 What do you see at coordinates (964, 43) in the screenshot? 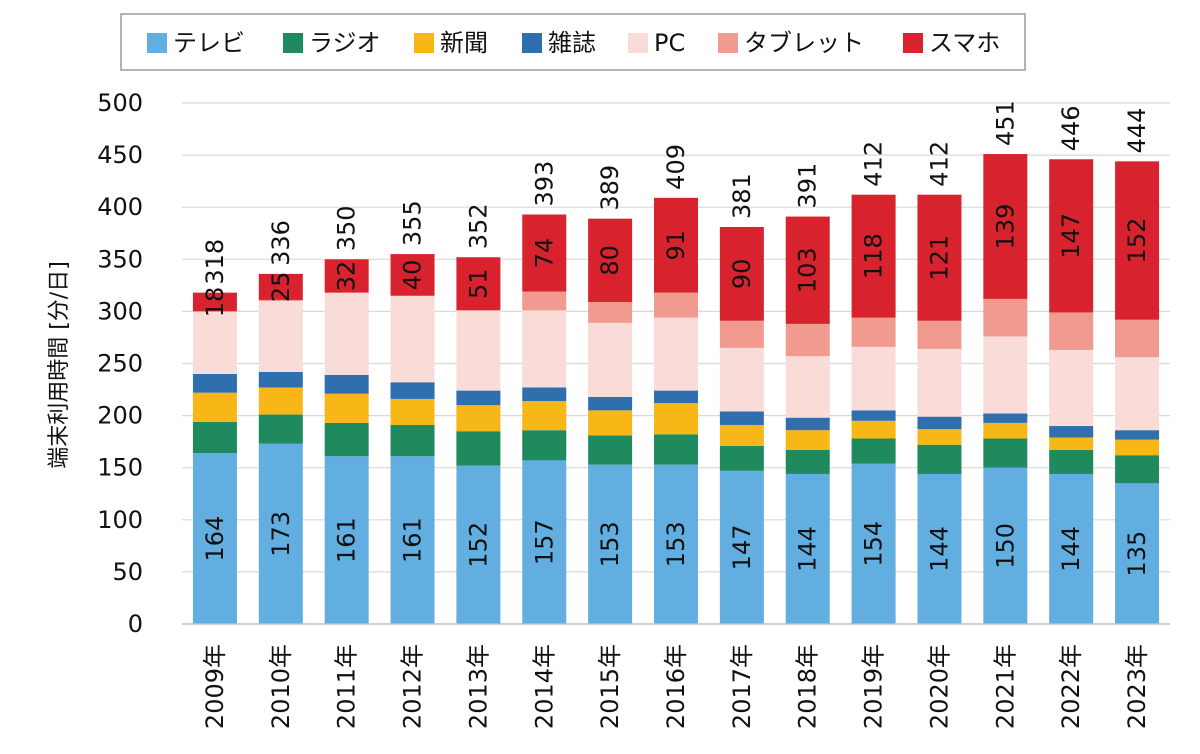
I see `legend-label-7: スマホ` at bounding box center [964, 43].